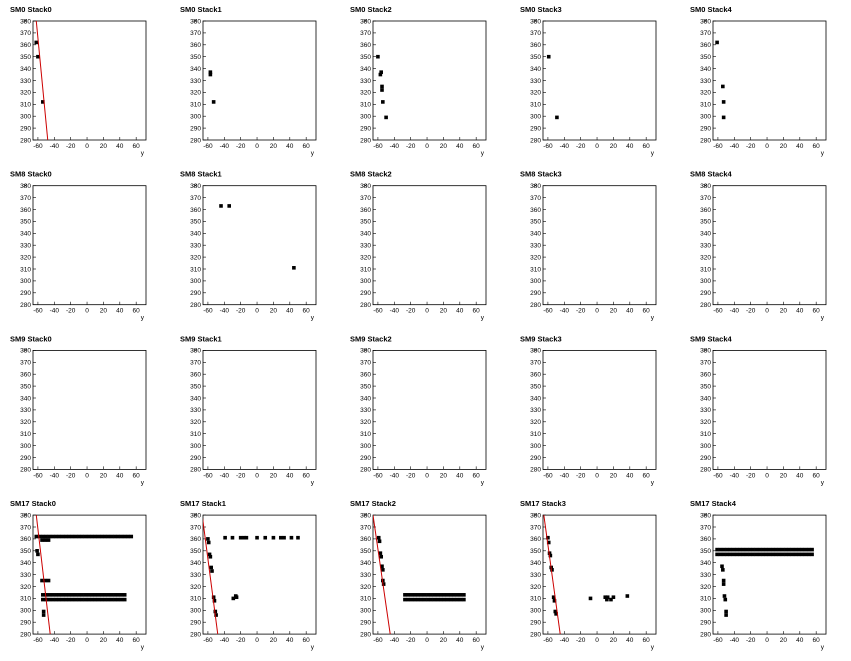 The height and width of the screenshot is (661, 851). I want to click on fit-line, so click(552, 575).